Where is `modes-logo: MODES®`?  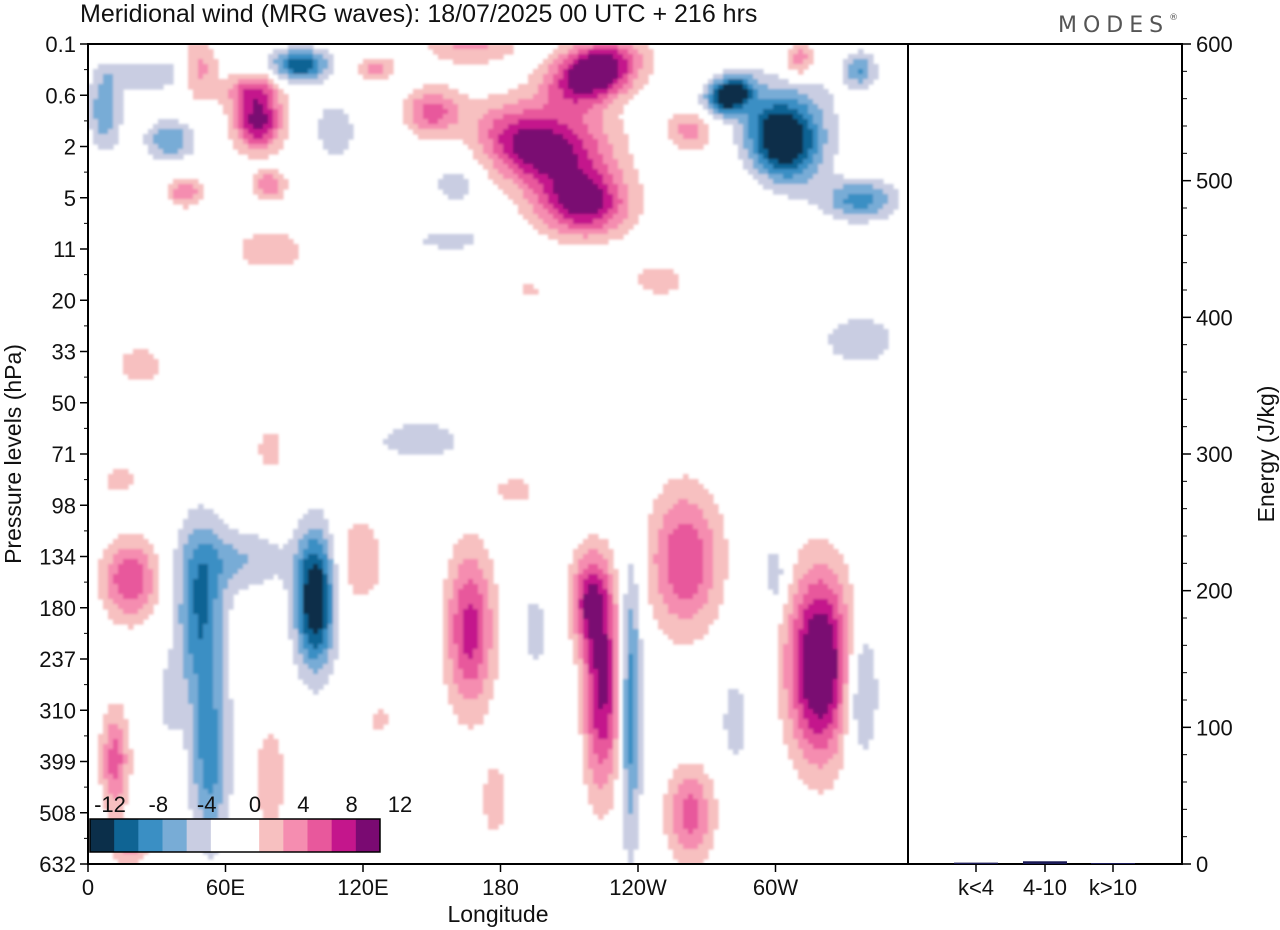
modes-logo: MODES® is located at coordinates (1118, 25).